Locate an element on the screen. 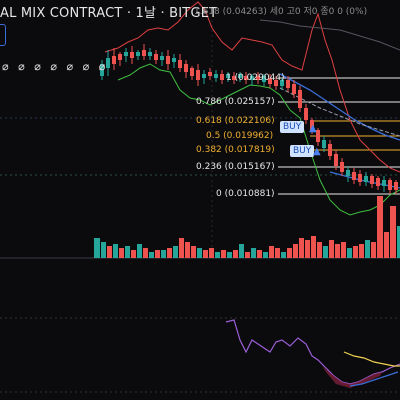 The height and width of the screenshot is (400, 400). trend-dashed-line is located at coordinates (339, 112).